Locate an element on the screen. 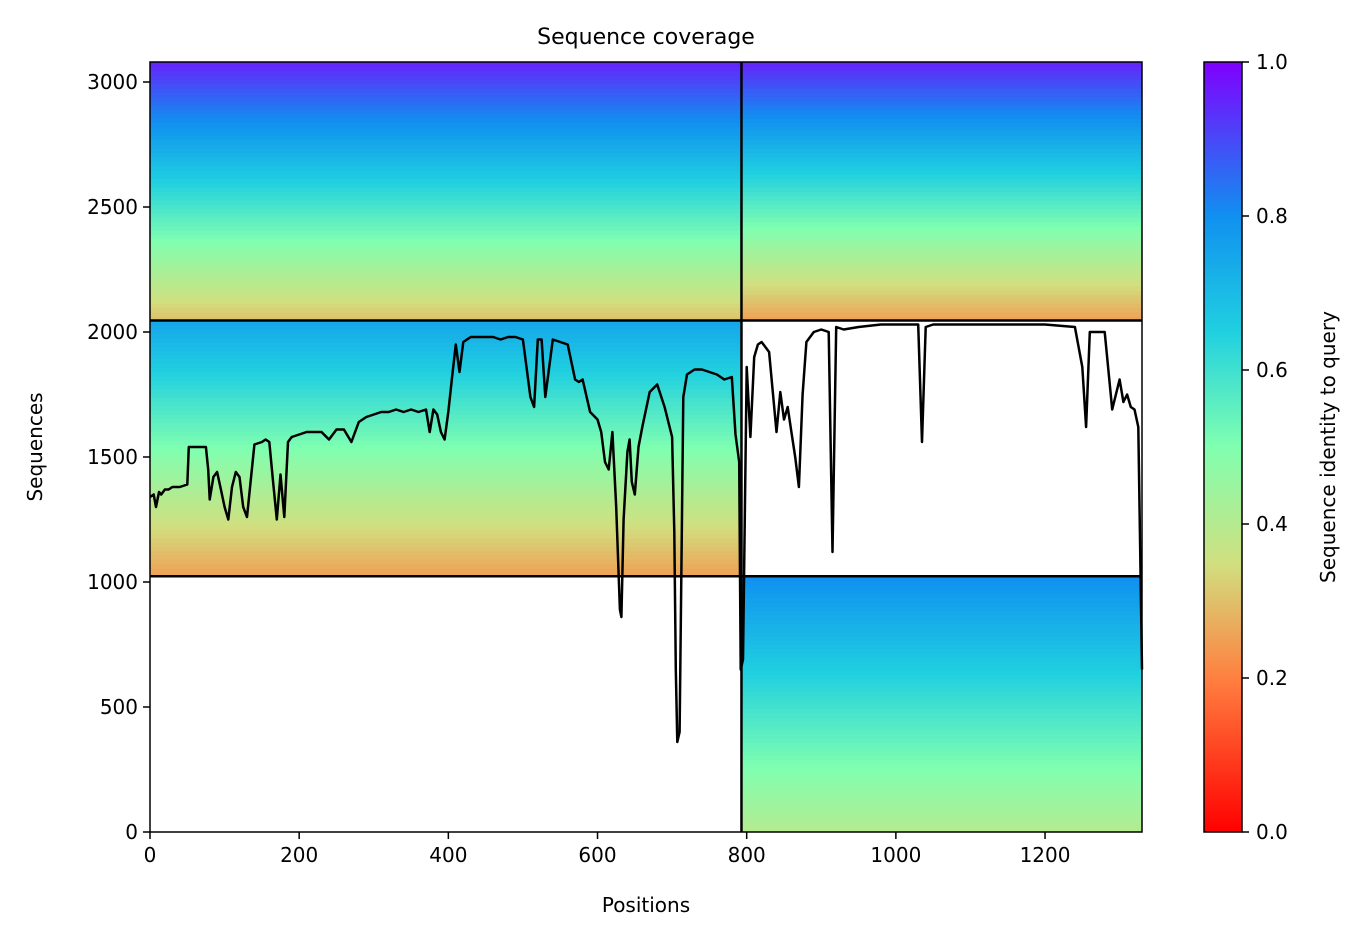 The width and height of the screenshot is (1364, 939). colorbar-tick-label: 1.0 is located at coordinates (1272, 62).